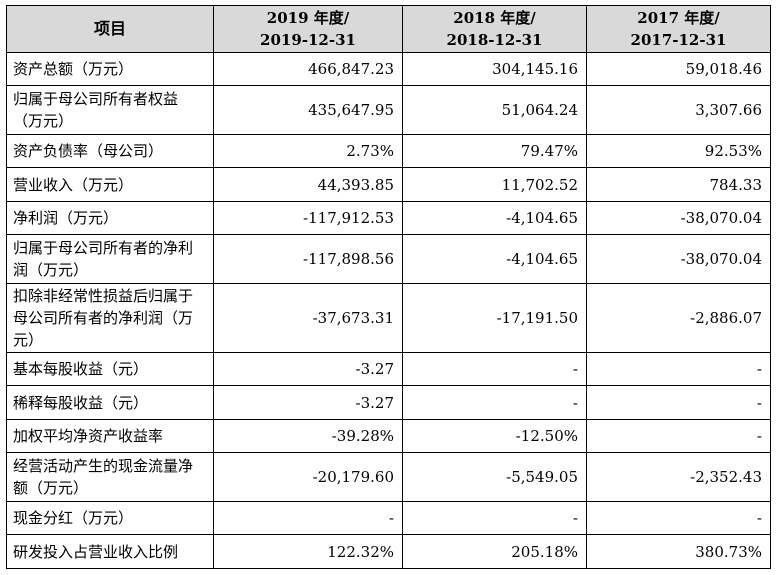 Image resolution: width=777 pixels, height=575 pixels. I want to click on table-row: 加权平均净资产收益率 -39.28% -12.50% -, so click(388, 436).